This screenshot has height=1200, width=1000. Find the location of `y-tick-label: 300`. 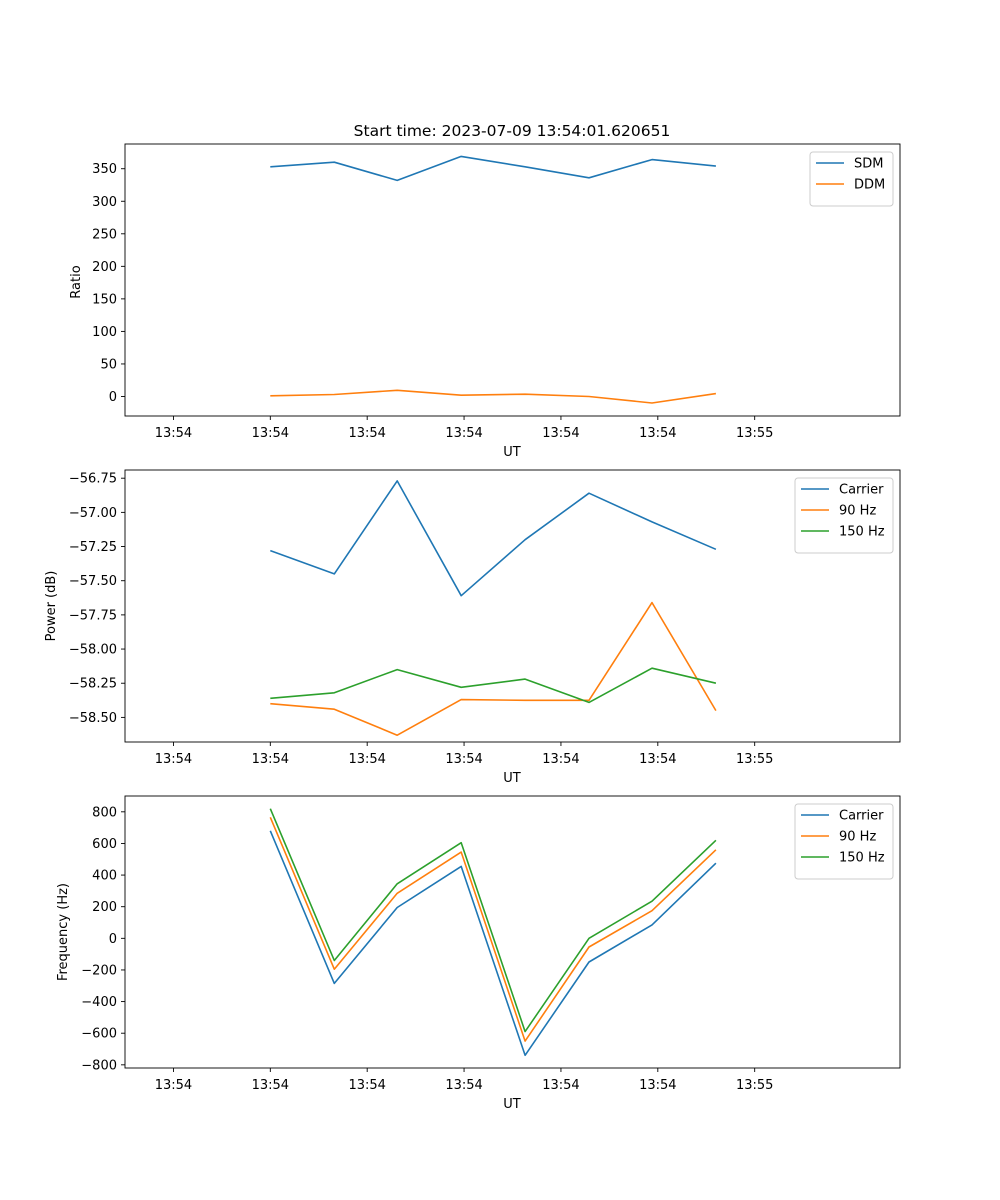

y-tick-label: 300 is located at coordinates (104, 202).